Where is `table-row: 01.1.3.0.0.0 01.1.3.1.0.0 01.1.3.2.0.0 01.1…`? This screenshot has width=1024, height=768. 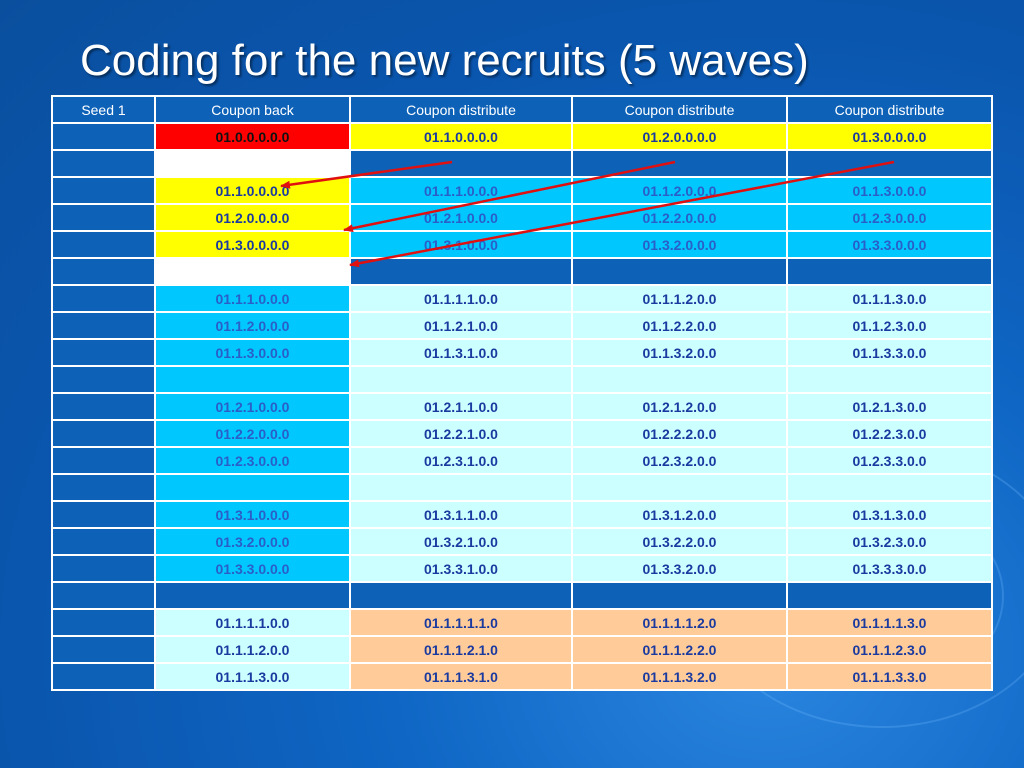
table-row: 01.1.3.0.0.0 01.1.3.1.0.0 01.1.3.2.0.0 01.1… is located at coordinates (522, 352).